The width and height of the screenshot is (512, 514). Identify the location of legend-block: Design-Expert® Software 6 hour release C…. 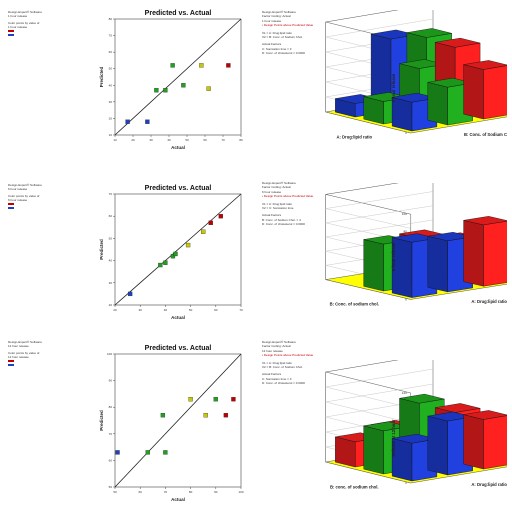
(48, 196).